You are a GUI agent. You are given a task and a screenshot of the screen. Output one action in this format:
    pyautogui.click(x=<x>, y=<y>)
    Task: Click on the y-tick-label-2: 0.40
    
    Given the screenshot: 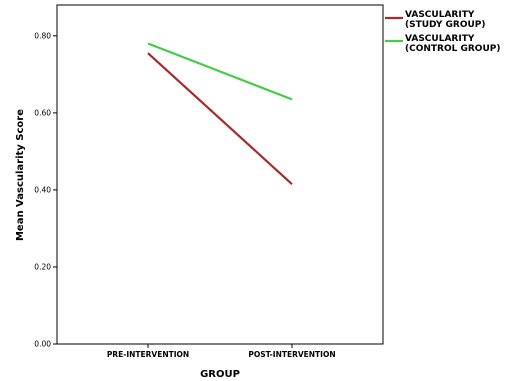 What is the action you would take?
    pyautogui.click(x=42, y=189)
    